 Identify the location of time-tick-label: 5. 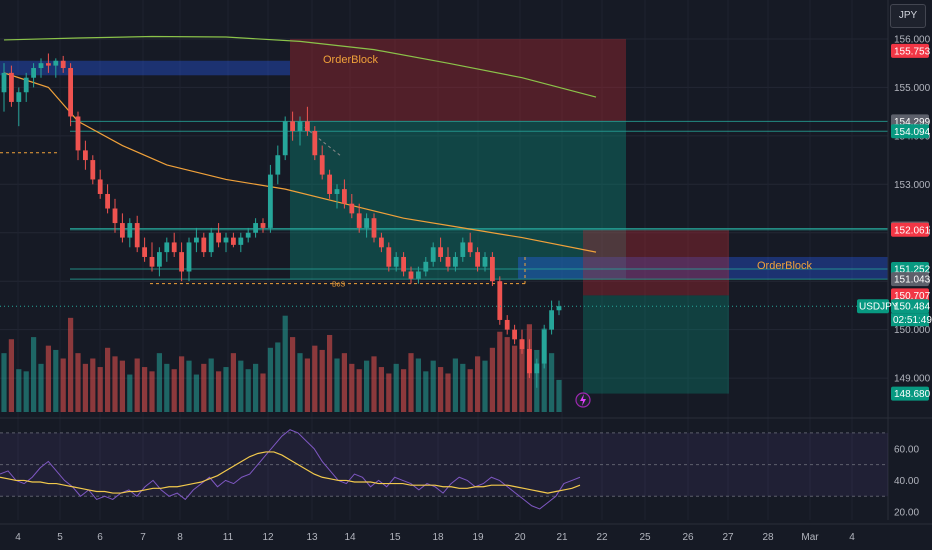
(60, 537).